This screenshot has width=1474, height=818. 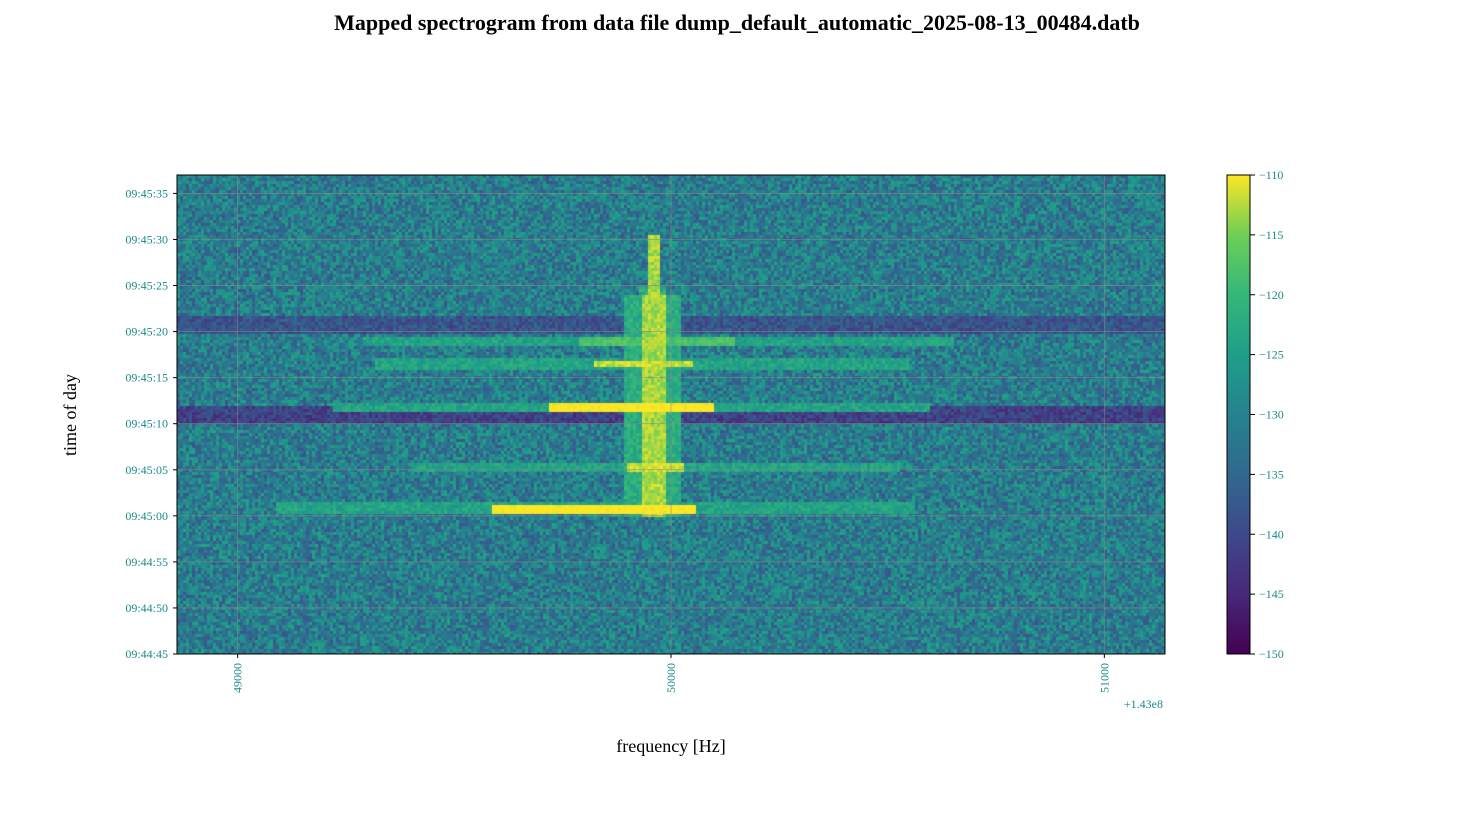 What do you see at coordinates (1271, 175) in the screenshot?
I see `colorbar-tick-label: −110` at bounding box center [1271, 175].